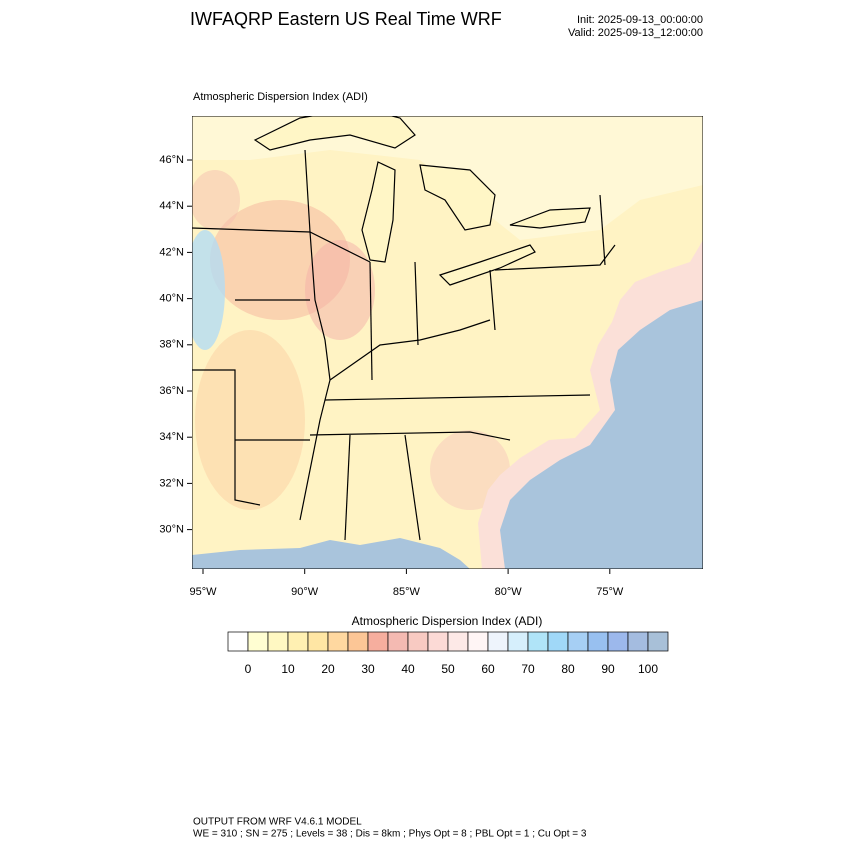  Describe the element at coordinates (248, 669) in the screenshot. I see `colorbar-tick-label: 0` at that location.